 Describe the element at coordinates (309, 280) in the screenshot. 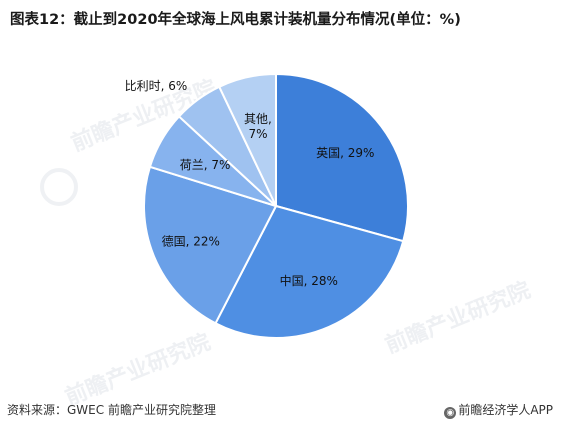

I see `slice-label: 中国, 28%` at that location.